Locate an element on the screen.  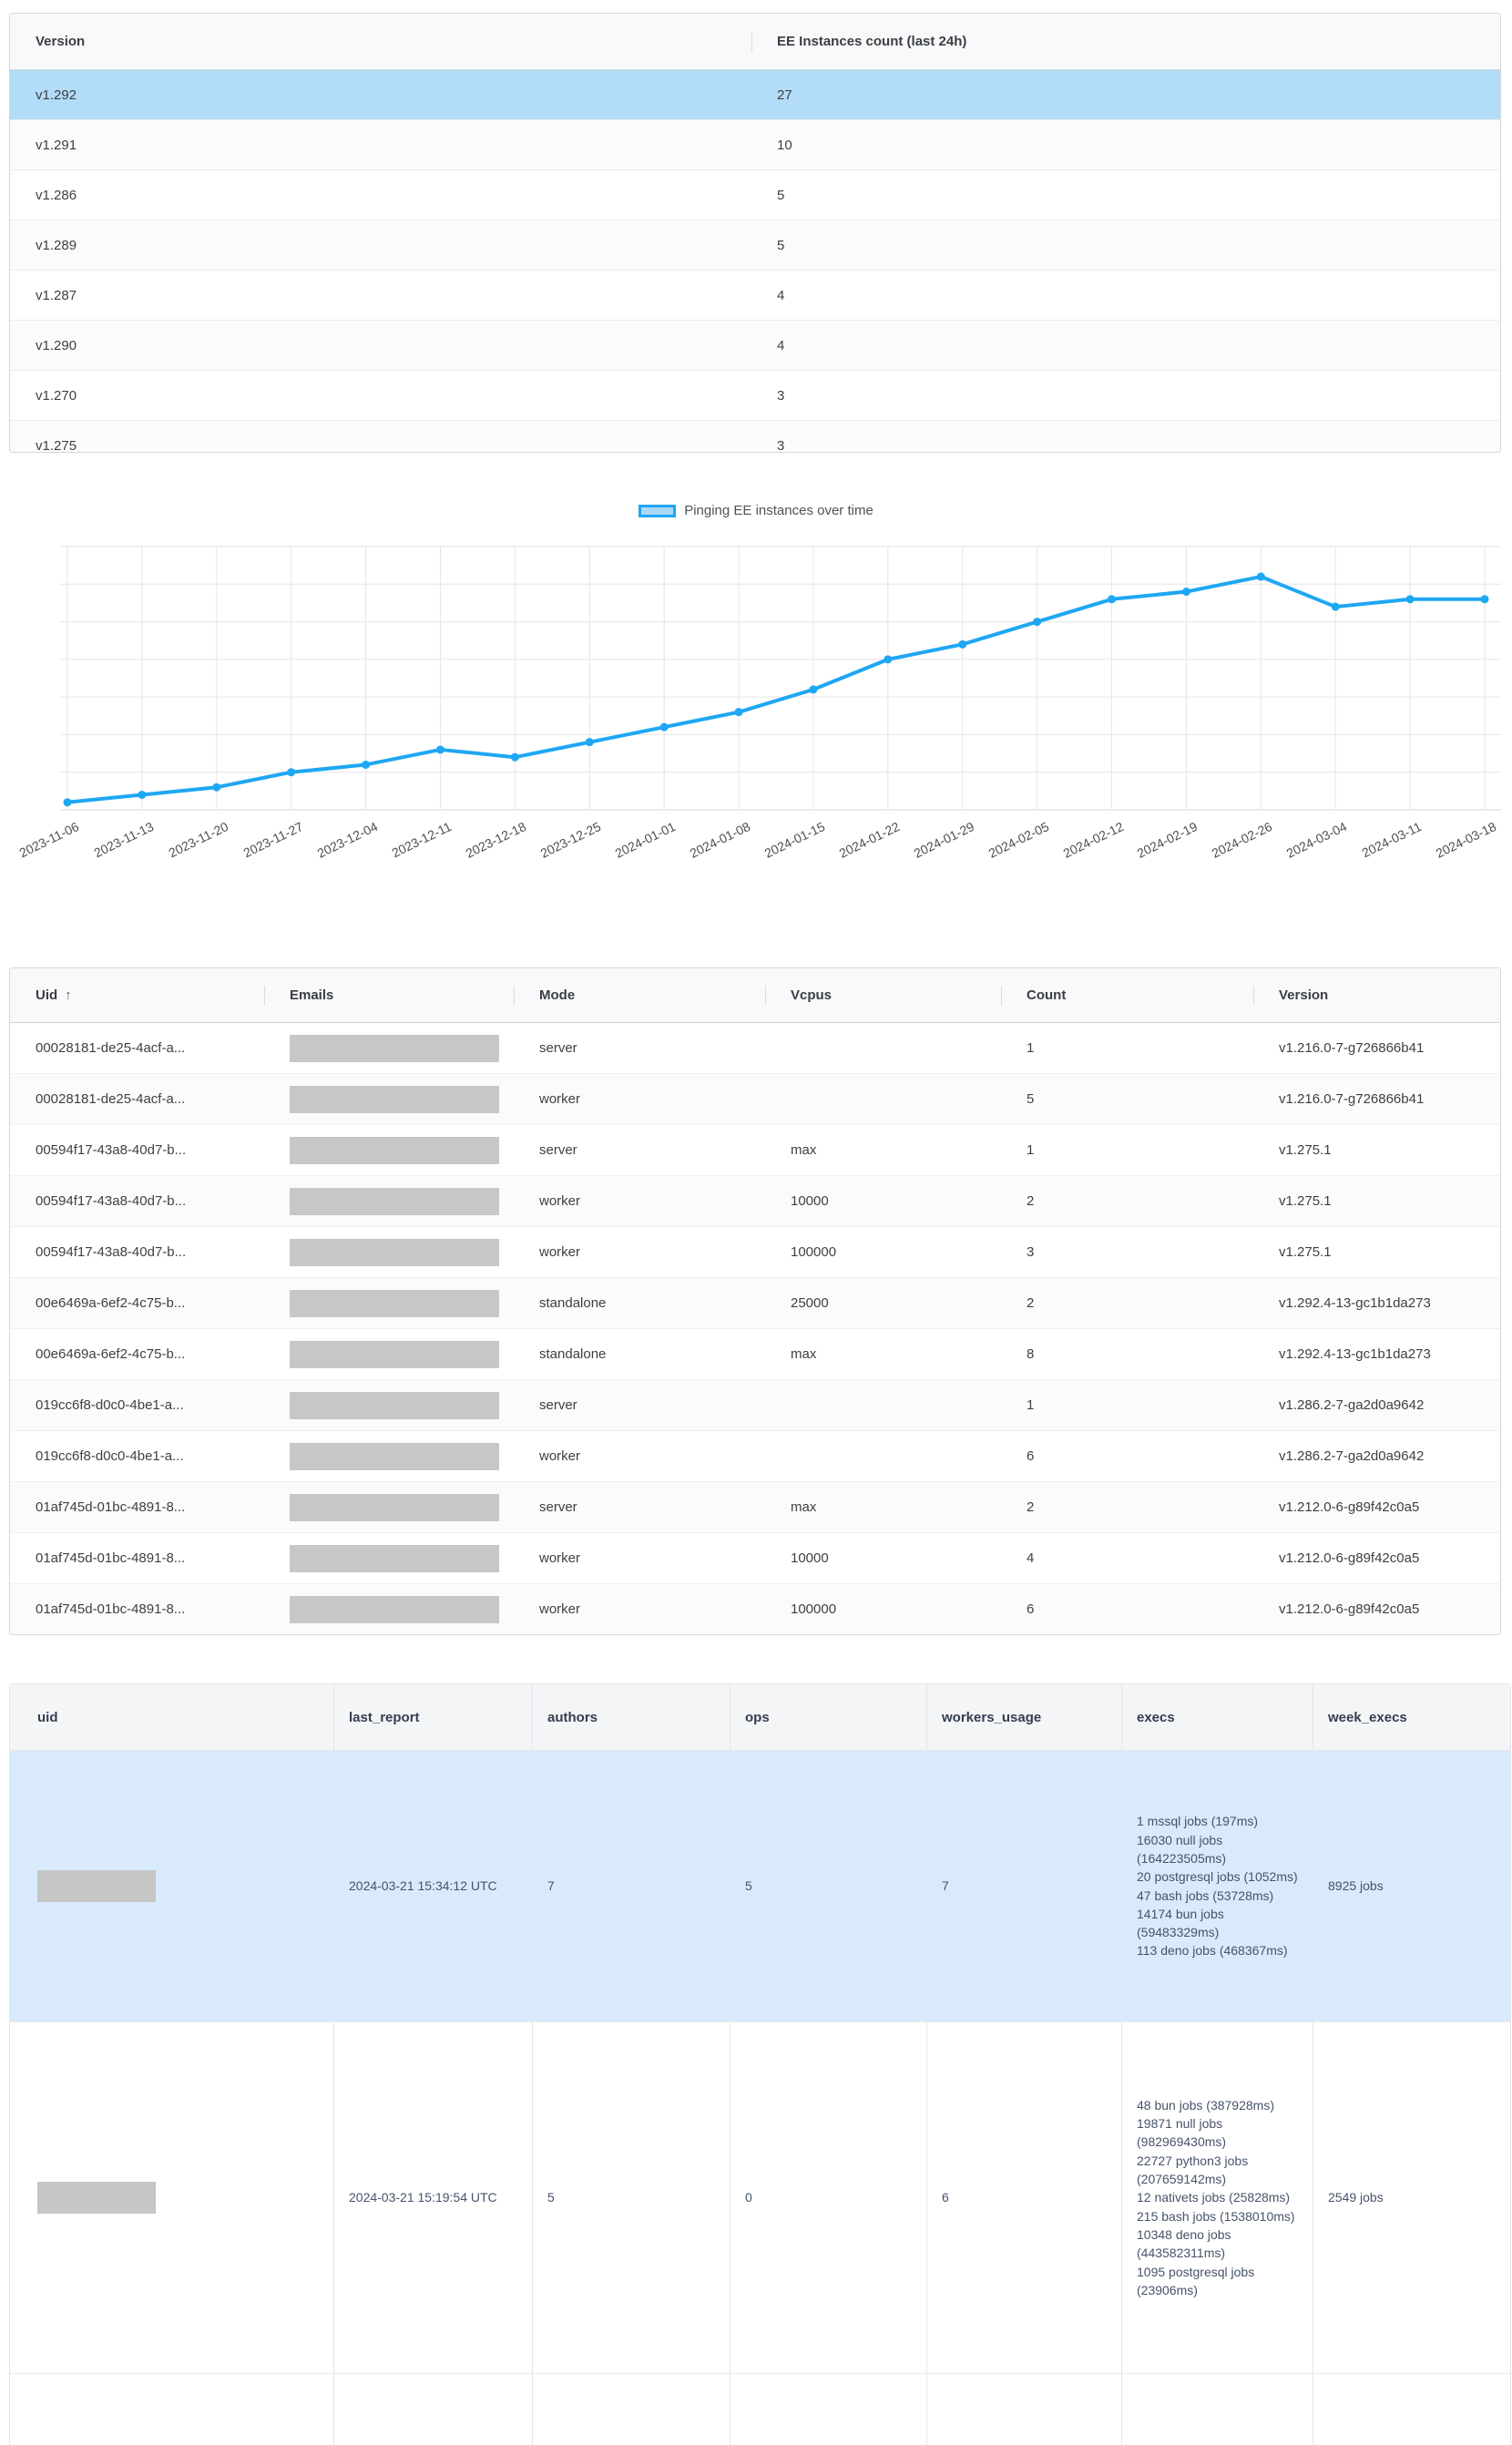
legend-label: Pinging EE instances over time is located at coordinates (778, 510).